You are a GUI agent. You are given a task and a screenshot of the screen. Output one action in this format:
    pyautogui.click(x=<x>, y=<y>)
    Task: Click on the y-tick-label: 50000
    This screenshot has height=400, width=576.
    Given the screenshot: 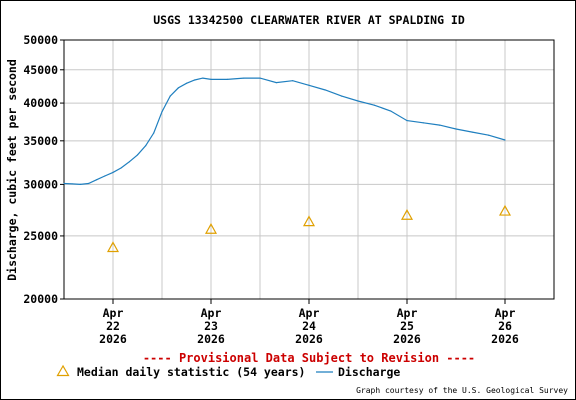 What is the action you would take?
    pyautogui.click(x=40, y=40)
    